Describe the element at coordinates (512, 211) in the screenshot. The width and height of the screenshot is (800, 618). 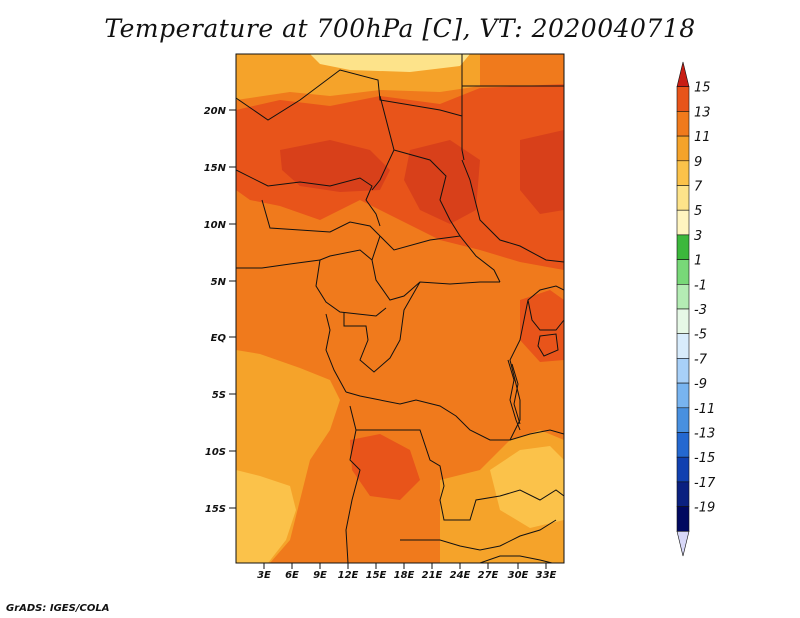
I see `border-sudan` at that location.